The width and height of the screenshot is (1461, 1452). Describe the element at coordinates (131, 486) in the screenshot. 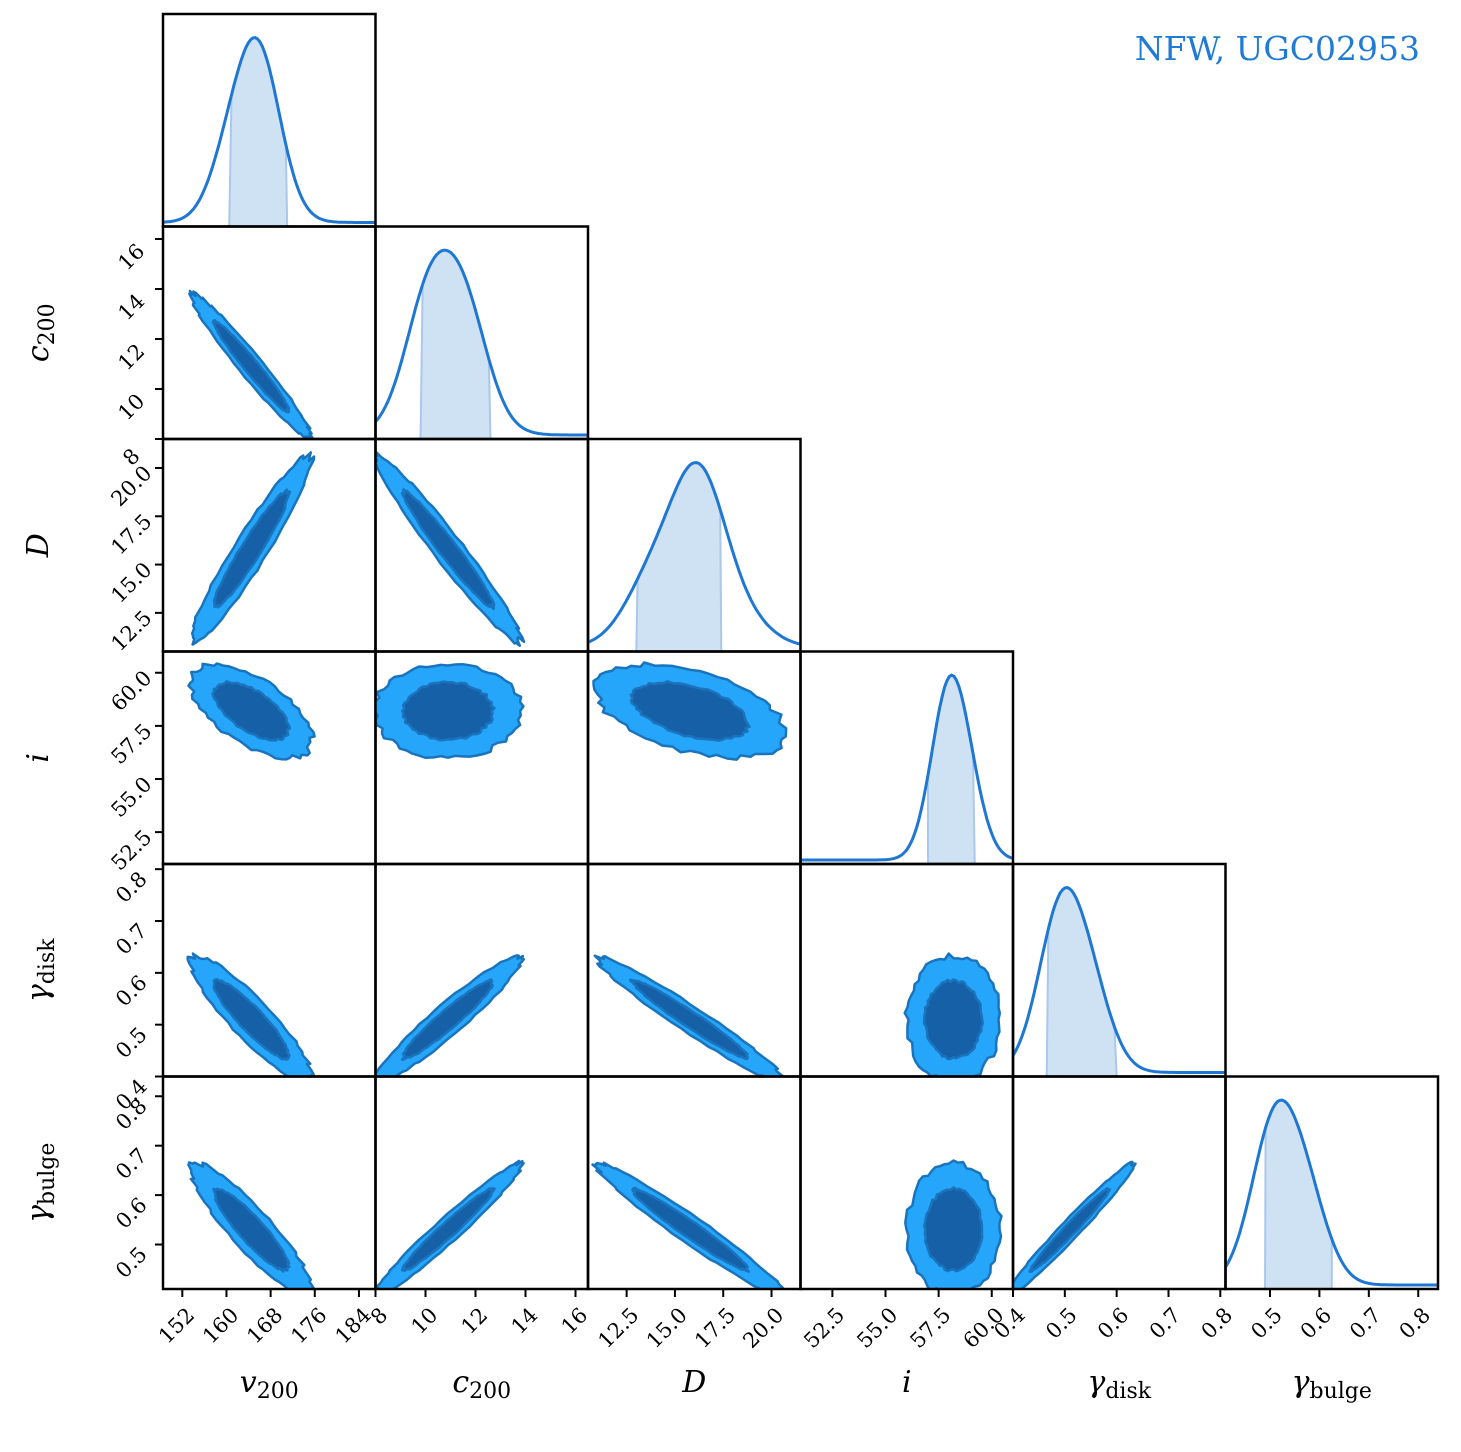

I see `y-tick-label-D: 20.0` at that location.